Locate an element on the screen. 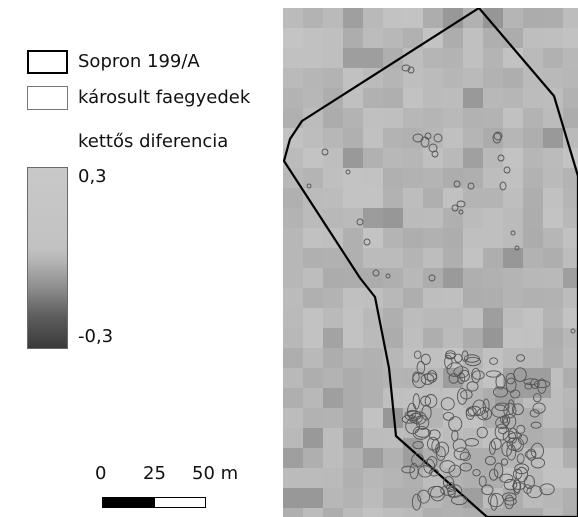 This screenshot has height=517, width=578. scale-tick-0: 0 is located at coordinates (101, 473).